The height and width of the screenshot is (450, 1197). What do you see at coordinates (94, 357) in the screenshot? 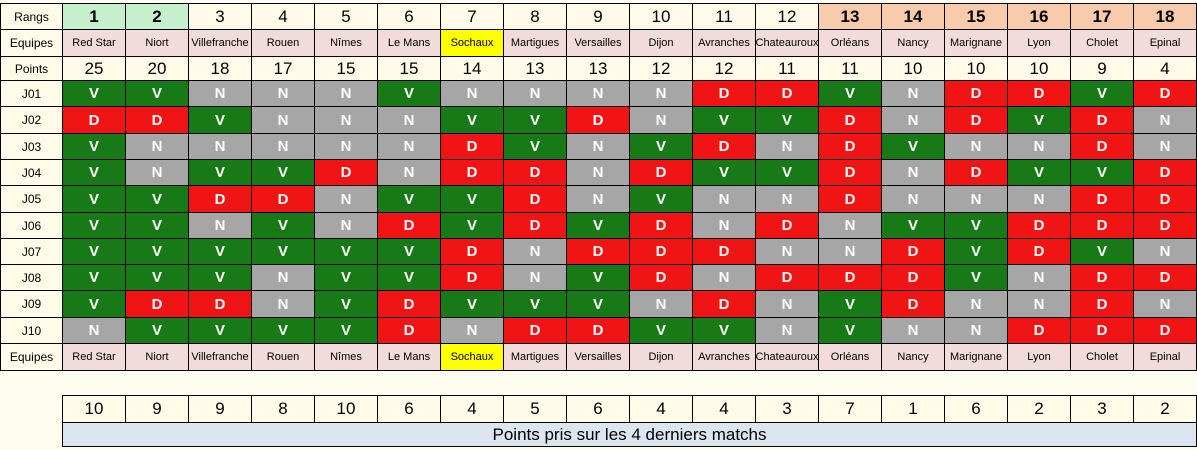
I see `team-name: Red Star` at bounding box center [94, 357].